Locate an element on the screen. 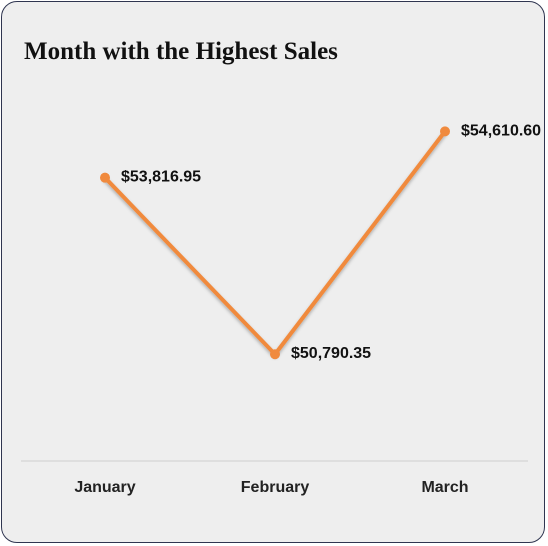 The width and height of the screenshot is (548, 546). data-label-march: $54,610.60 is located at coordinates (501, 130).